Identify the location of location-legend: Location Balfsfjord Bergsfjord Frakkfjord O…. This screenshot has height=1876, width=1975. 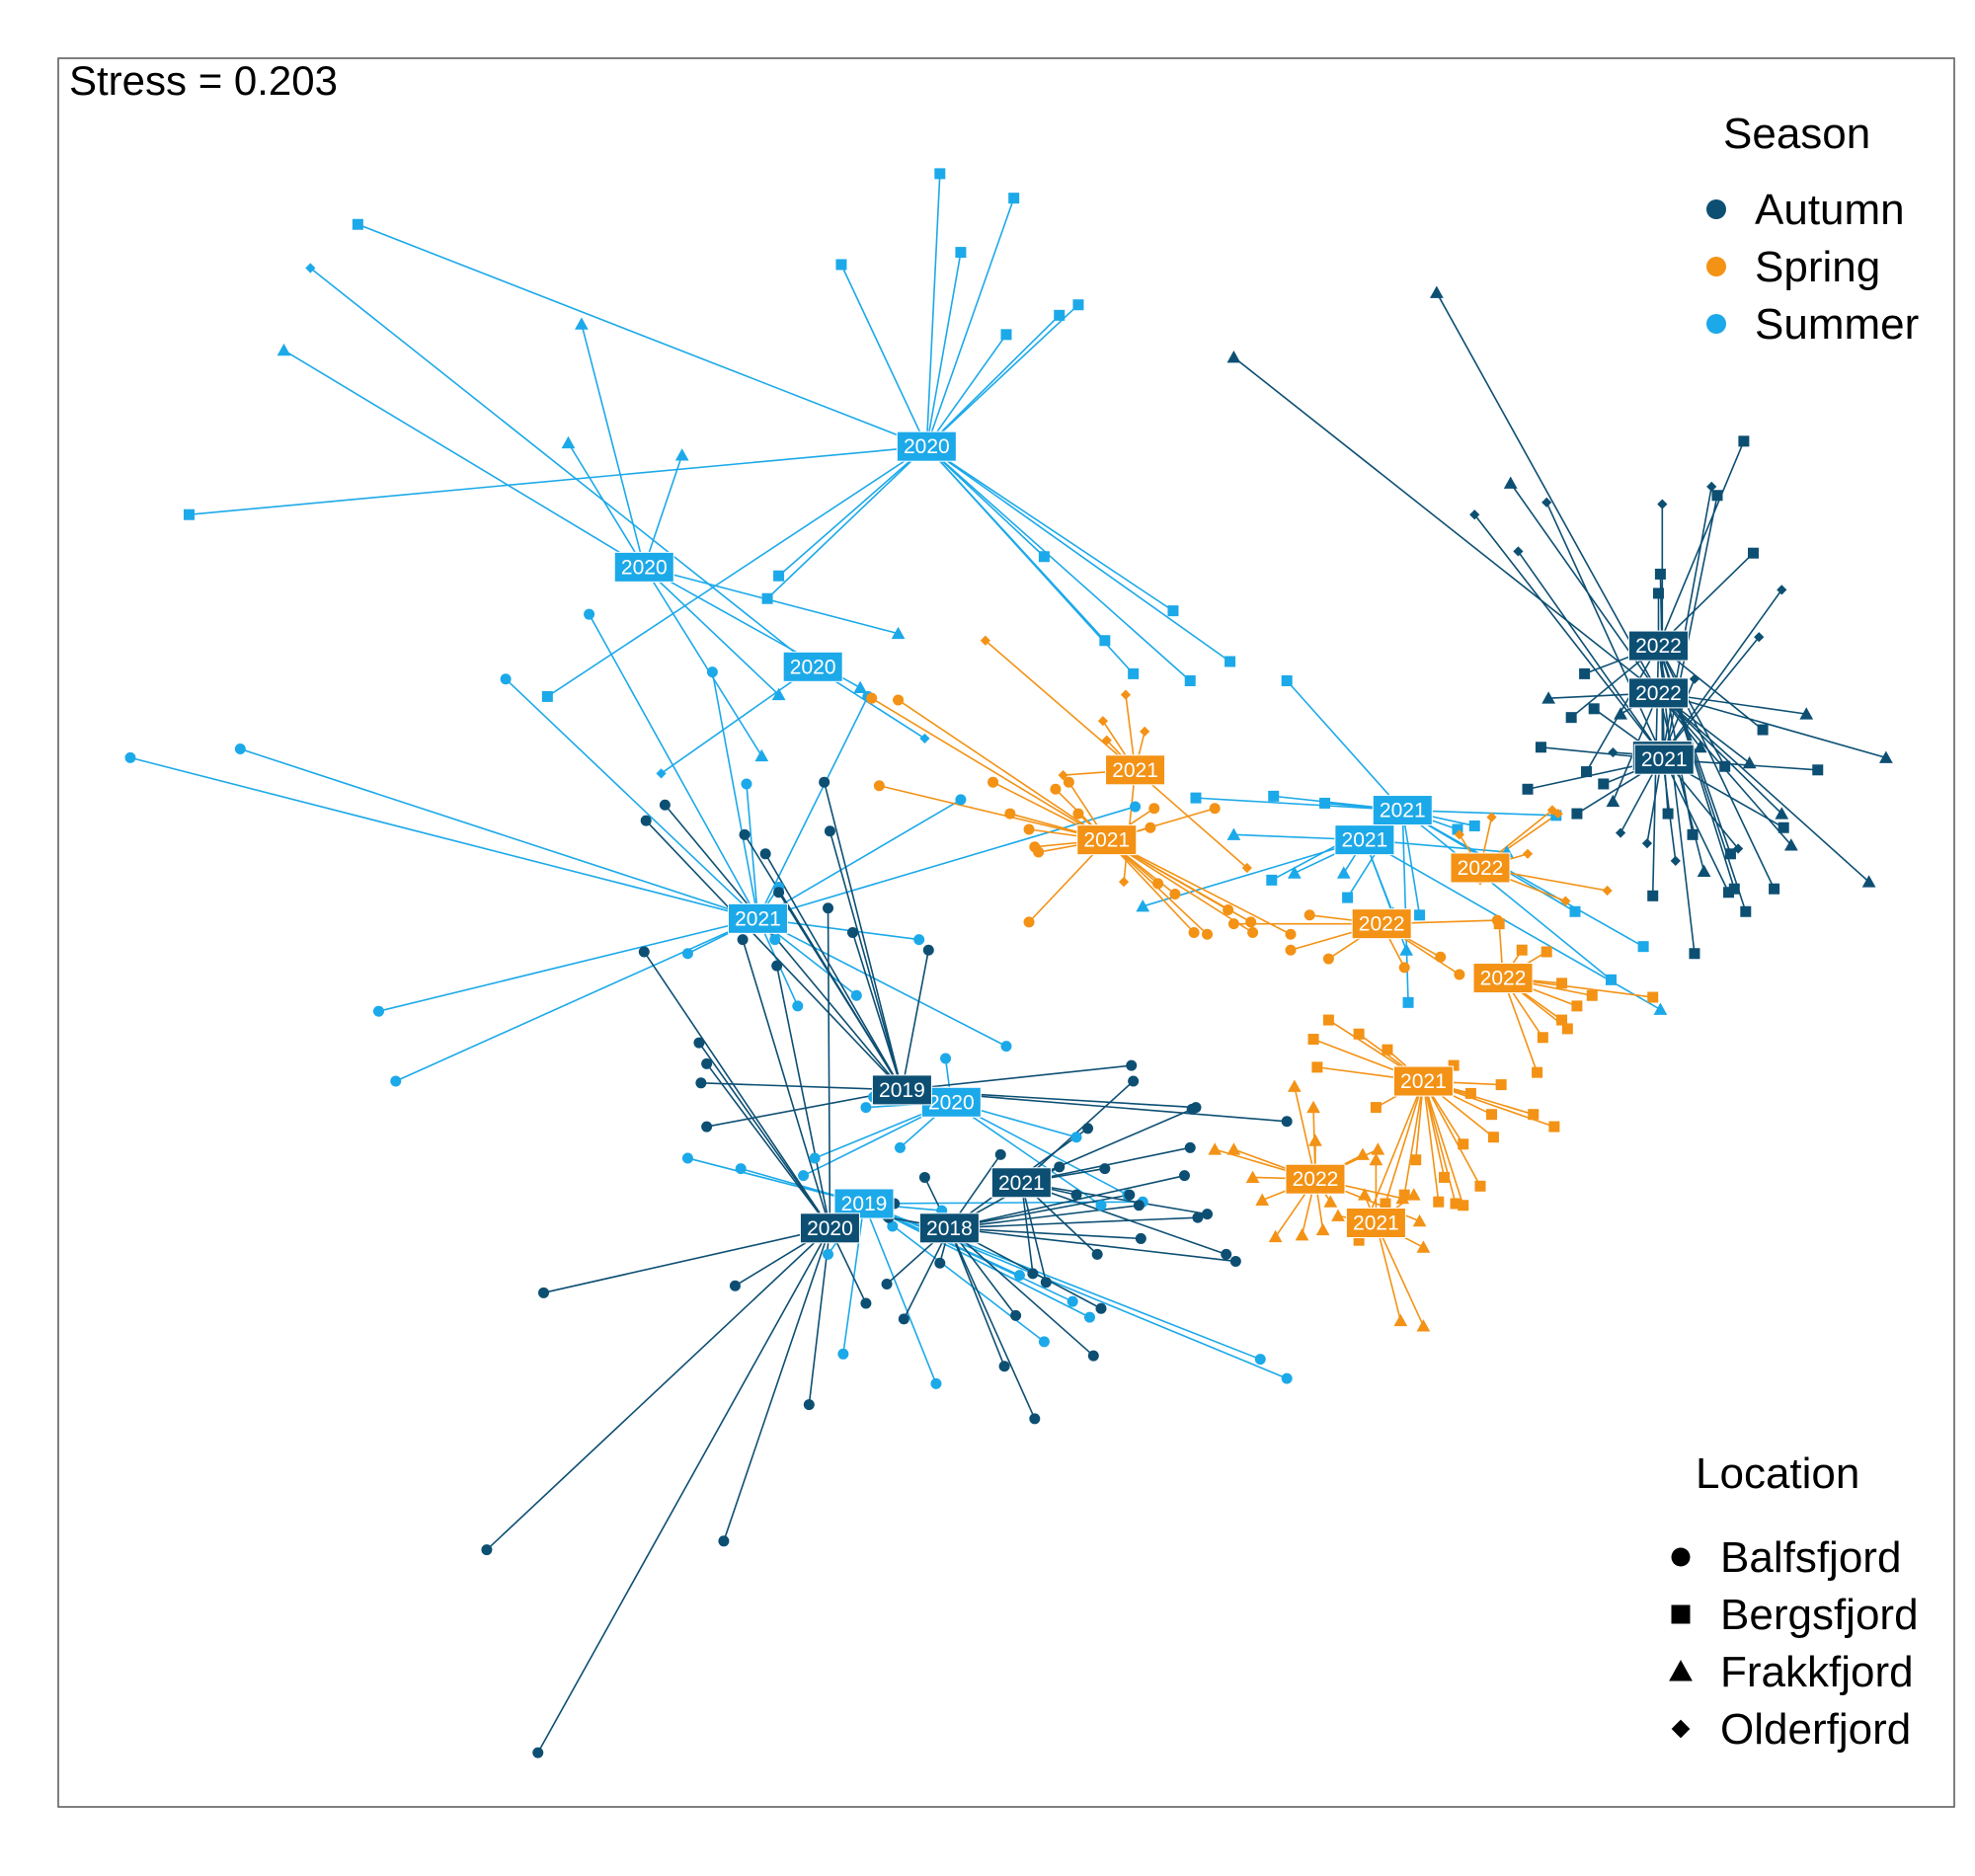
(1794, 1602).